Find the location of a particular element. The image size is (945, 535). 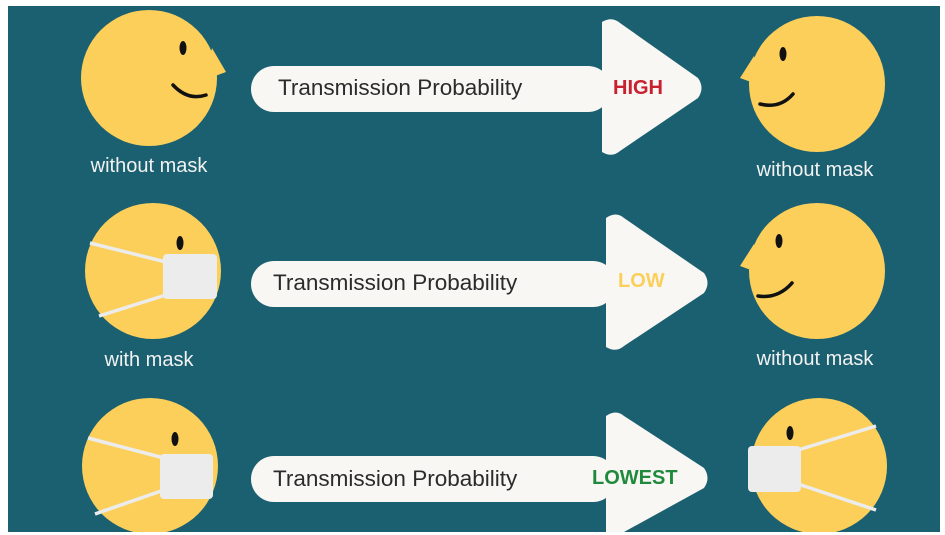

arrow-low is located at coordinates (479, 282).